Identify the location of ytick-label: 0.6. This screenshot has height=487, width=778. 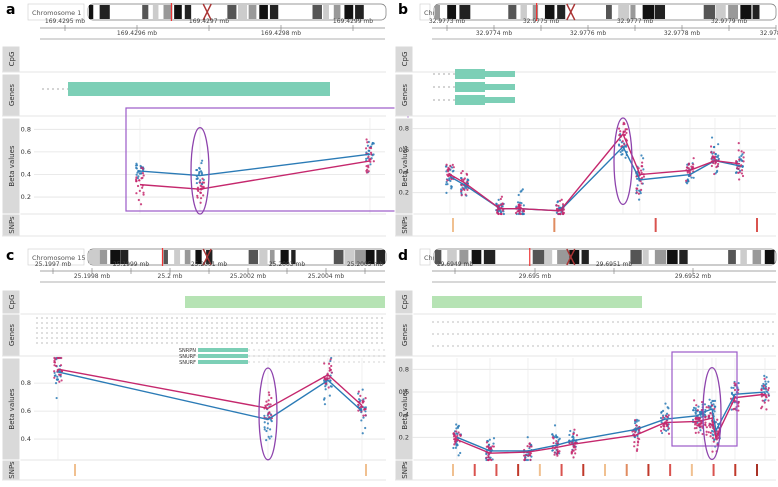
(404, 392).